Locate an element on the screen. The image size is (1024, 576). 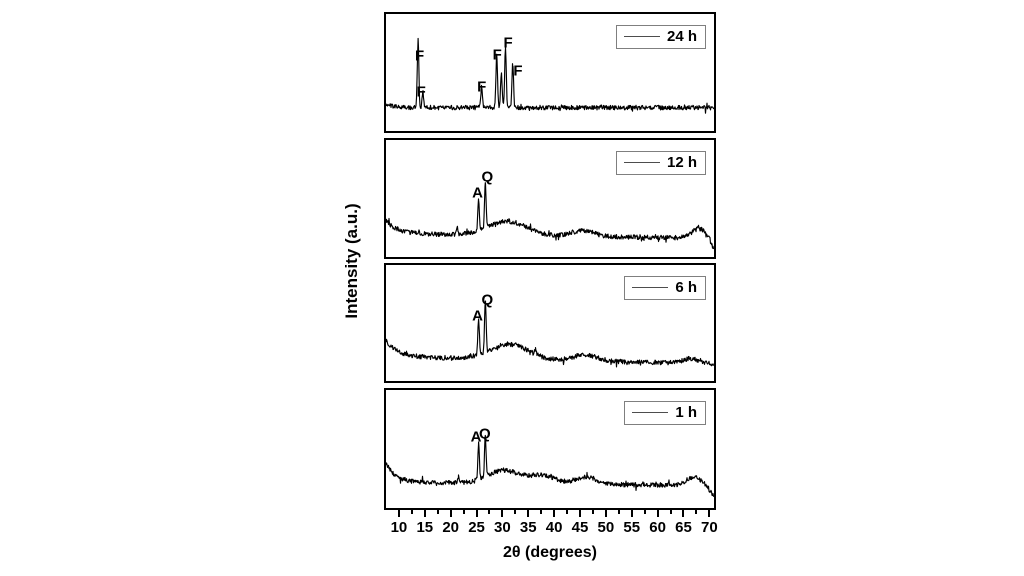
legend-label: 12 h is located at coordinates (681, 162).